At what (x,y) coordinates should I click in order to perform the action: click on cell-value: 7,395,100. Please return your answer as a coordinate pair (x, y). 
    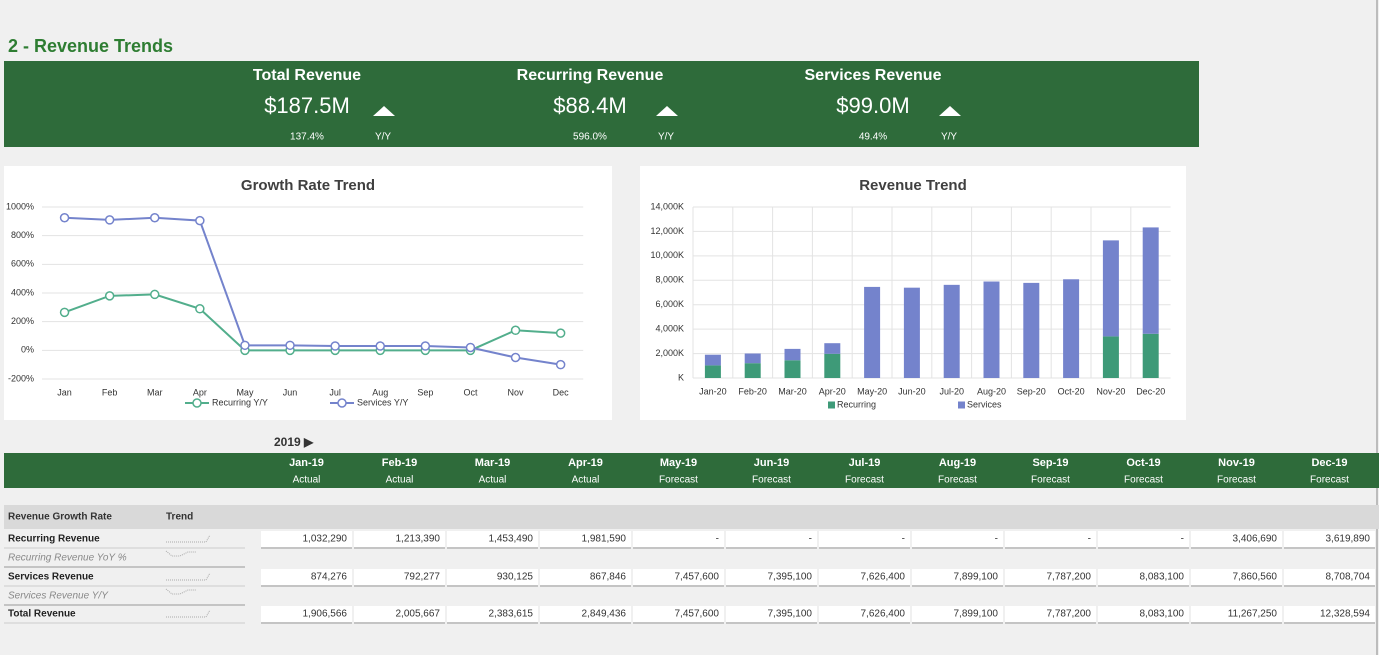
    Looking at the image, I should click on (790, 614).